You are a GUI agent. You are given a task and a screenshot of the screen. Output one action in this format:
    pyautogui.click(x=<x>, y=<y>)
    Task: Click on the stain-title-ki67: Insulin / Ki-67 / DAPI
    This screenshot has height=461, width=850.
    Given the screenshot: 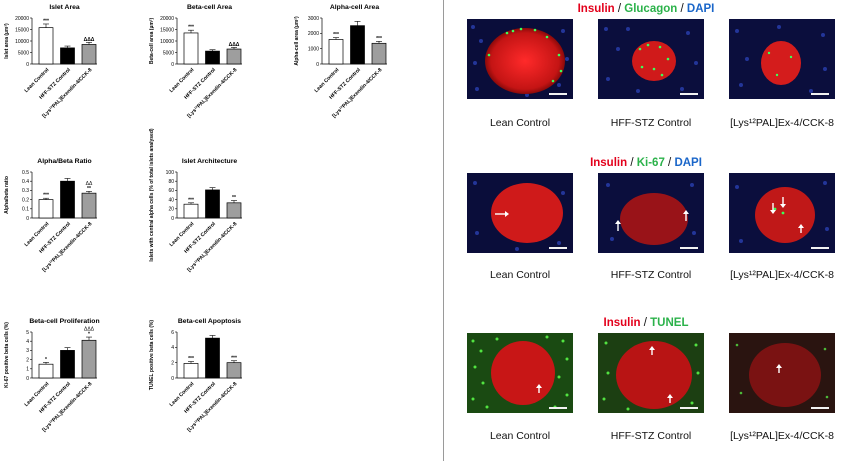 What is the action you would take?
    pyautogui.click(x=646, y=163)
    